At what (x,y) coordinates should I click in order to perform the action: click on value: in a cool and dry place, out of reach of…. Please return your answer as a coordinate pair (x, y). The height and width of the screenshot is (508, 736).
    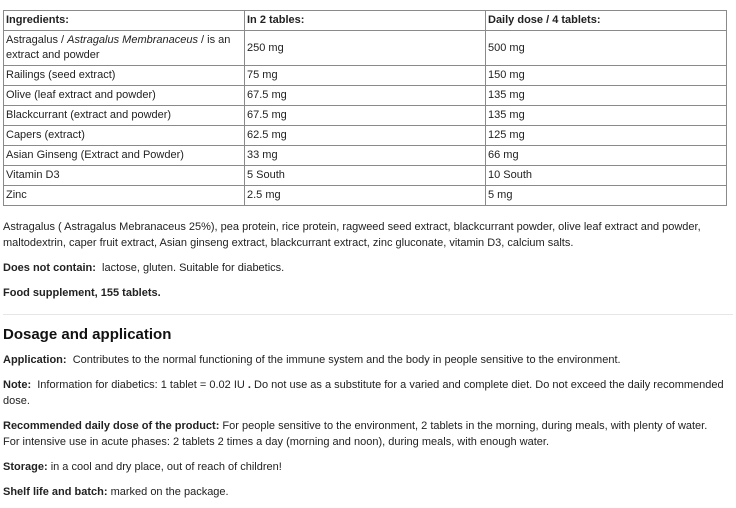
    Looking at the image, I should click on (166, 467).